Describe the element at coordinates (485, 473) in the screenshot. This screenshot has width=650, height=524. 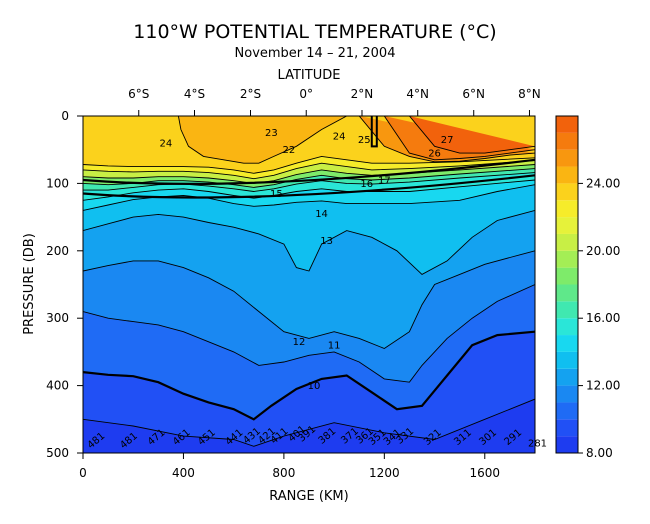
I see `x-tick-label: 1600` at that location.